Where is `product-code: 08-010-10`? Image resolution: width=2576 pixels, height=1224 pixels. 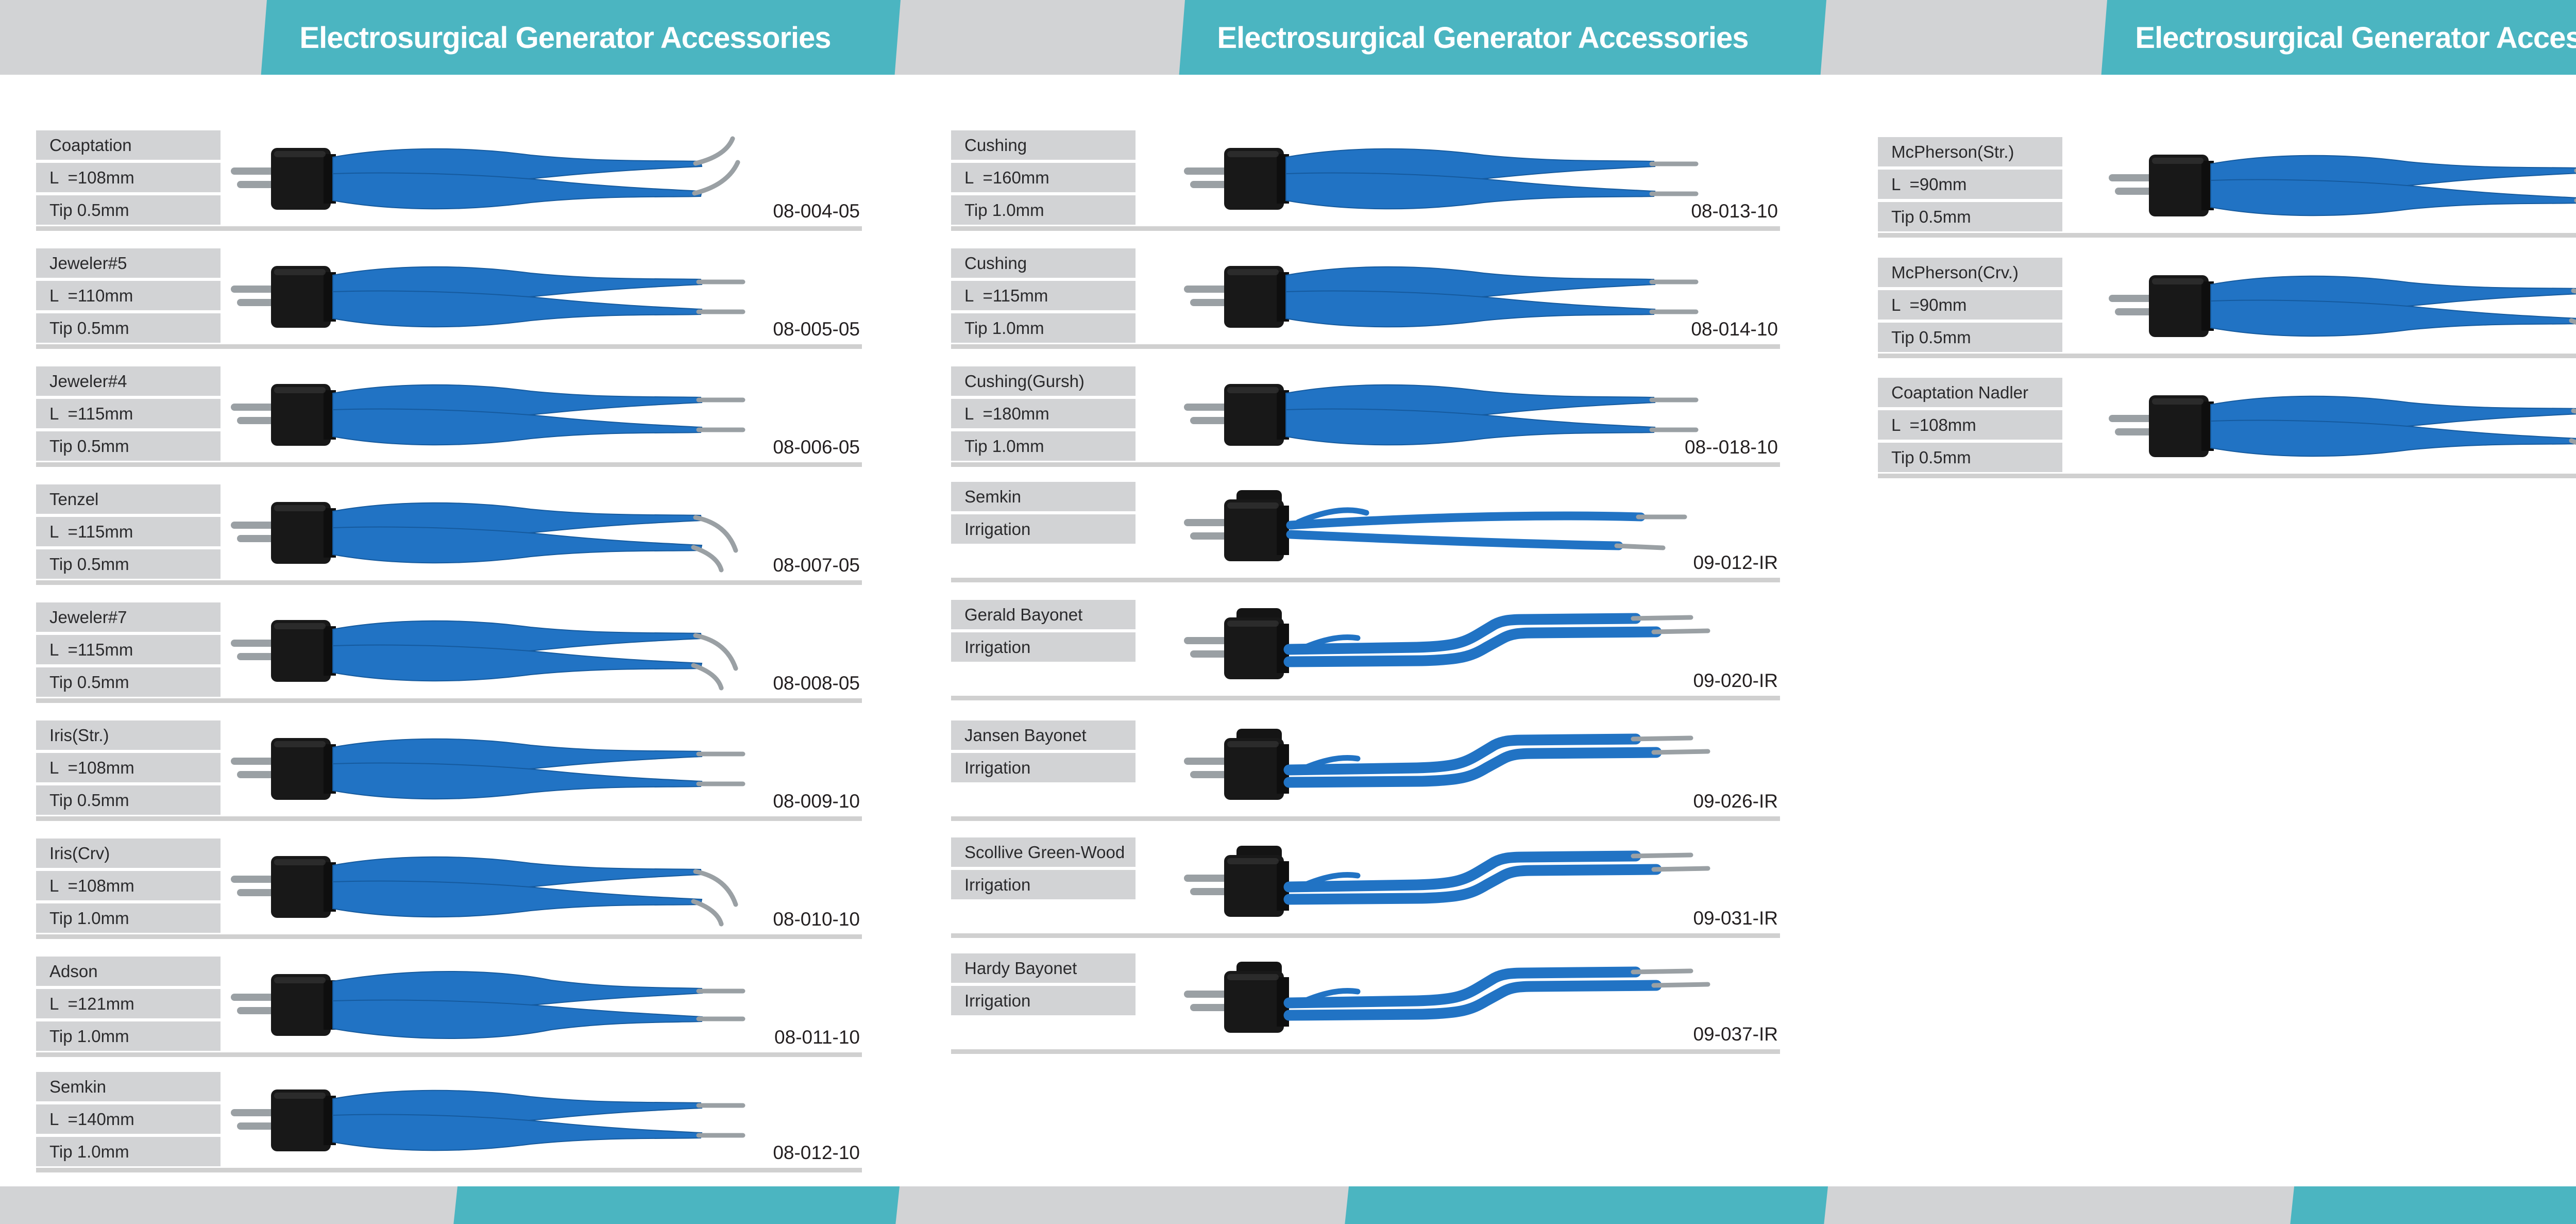
product-code: 08-010-10 is located at coordinates (816, 919).